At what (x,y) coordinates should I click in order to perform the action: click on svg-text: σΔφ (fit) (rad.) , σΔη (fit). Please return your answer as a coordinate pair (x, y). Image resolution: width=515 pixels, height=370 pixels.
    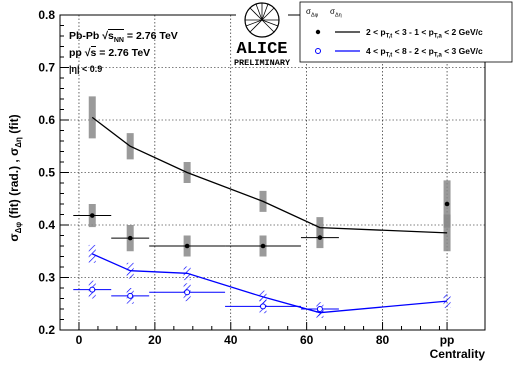
    Looking at the image, I should click on (15, 177).